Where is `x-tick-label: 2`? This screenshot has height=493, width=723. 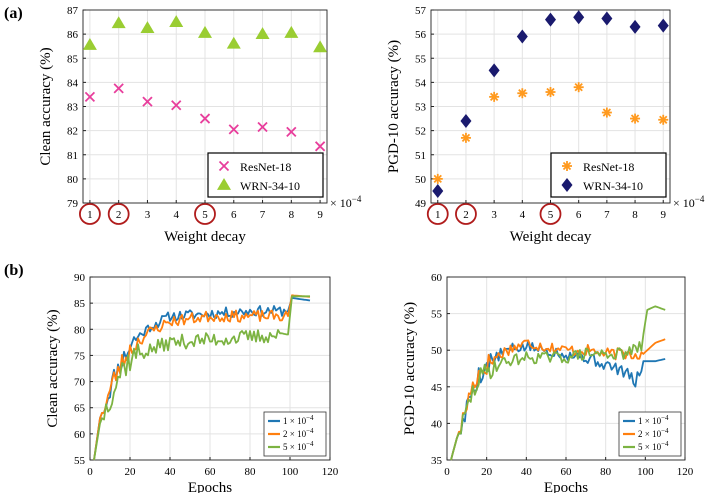
x-tick-label: 2 is located at coordinates (119, 215).